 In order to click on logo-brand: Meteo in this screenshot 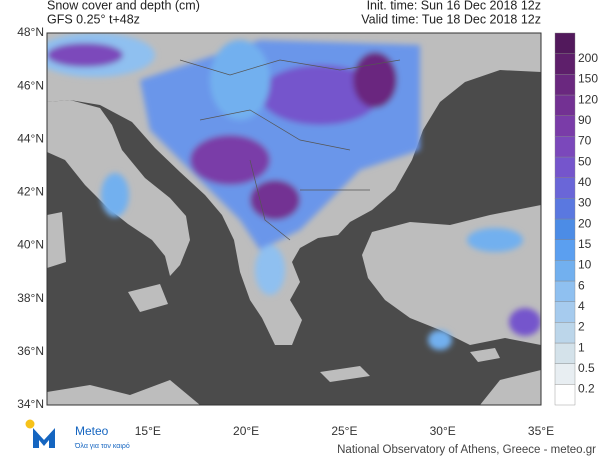, I will do `click(92, 431)`.